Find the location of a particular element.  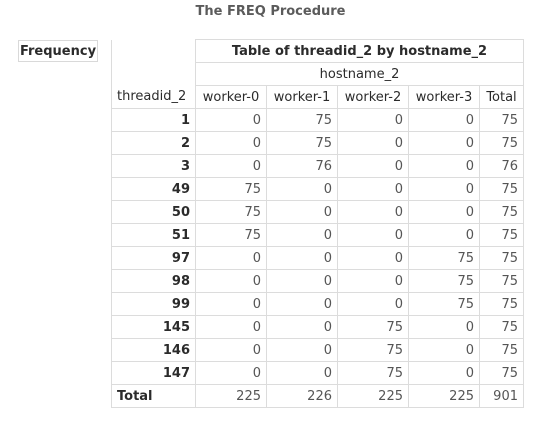

table-row: 99 0 0 0 75 75 is located at coordinates (317, 304).